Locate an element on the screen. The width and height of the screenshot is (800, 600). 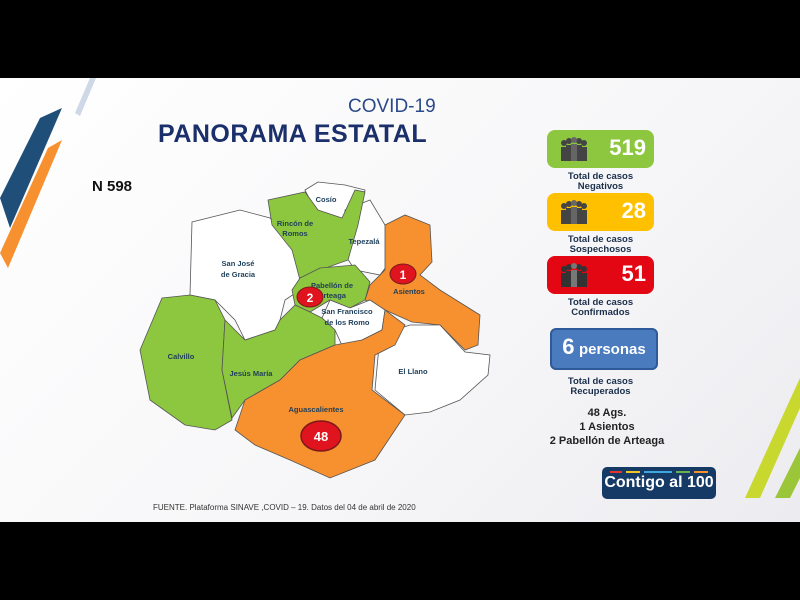
label-rincon-2: Romos is located at coordinates (294, 233).